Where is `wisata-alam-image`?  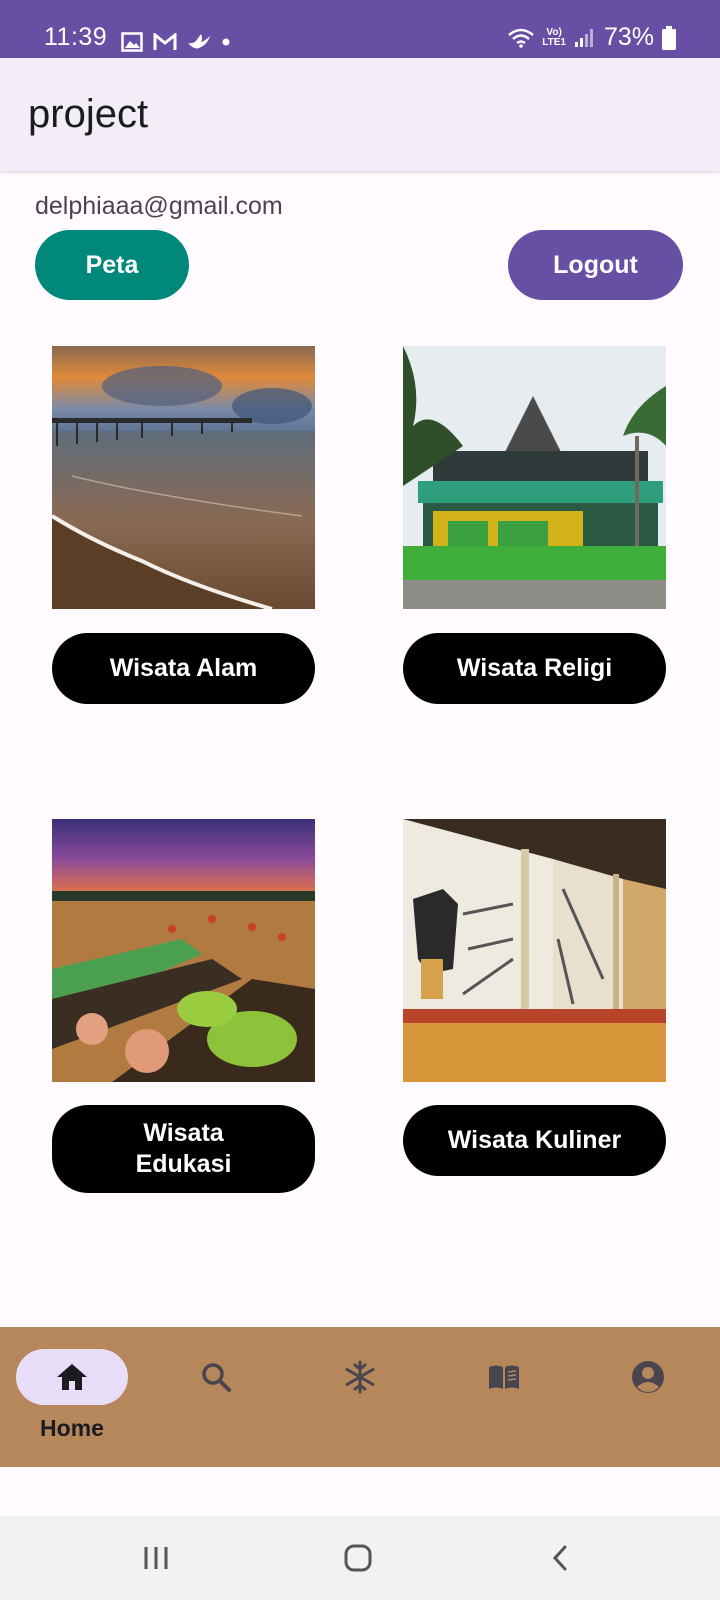
wisata-alam-image is located at coordinates (183, 477).